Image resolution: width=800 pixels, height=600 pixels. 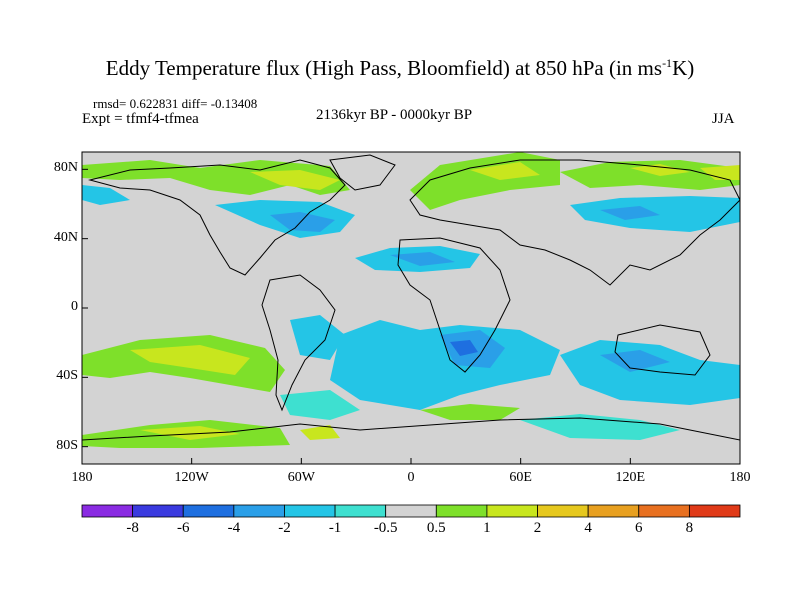 I want to click on greenland-outline, so click(x=362, y=172).